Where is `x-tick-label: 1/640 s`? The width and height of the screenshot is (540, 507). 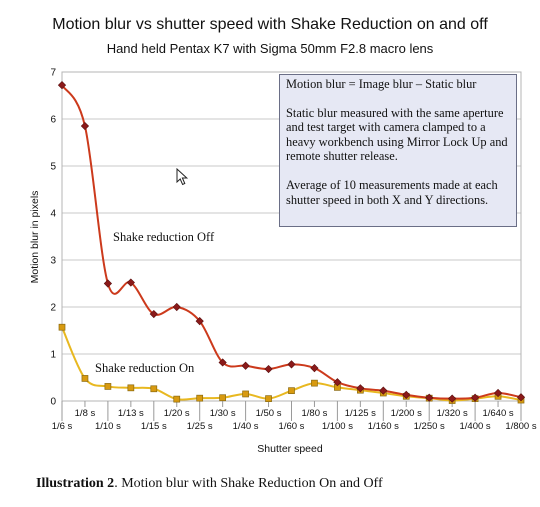
x-tick-label: 1/640 s is located at coordinates (497, 413).